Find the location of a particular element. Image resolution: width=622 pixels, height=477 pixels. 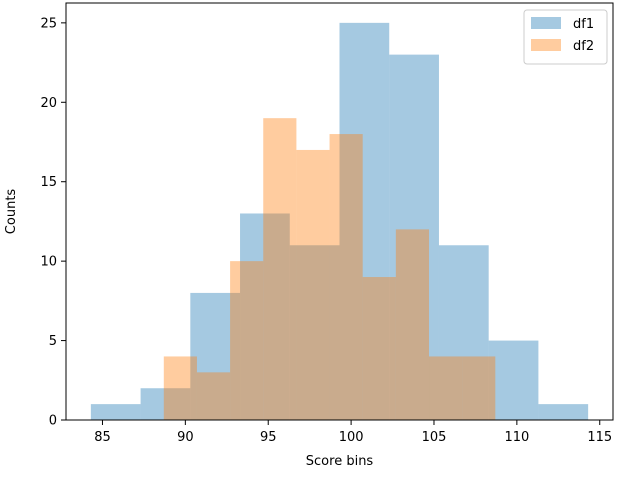

x-tick-label-115: 115 is located at coordinates (599, 437).